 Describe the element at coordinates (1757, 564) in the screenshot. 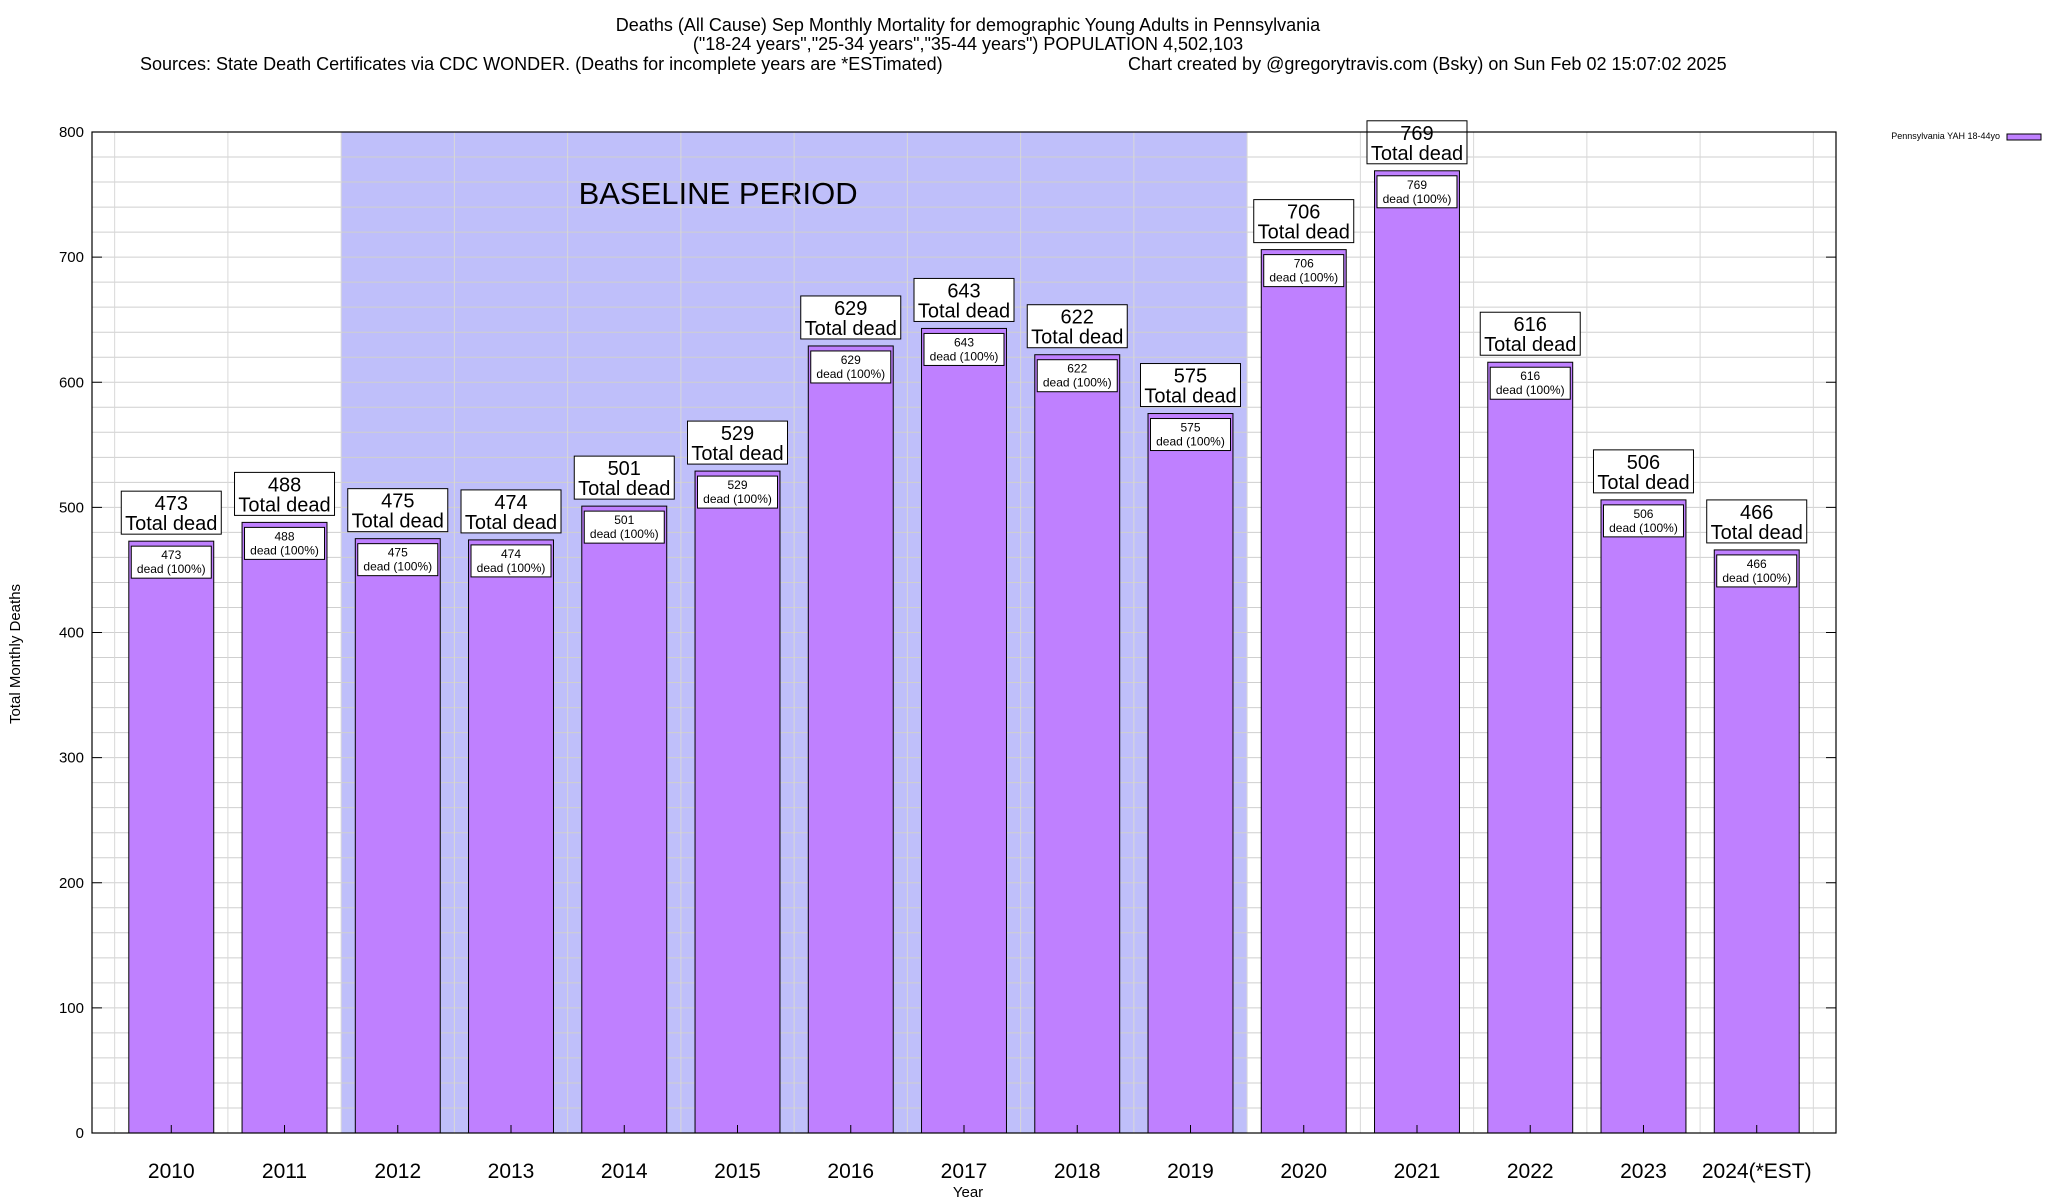

I see `segment-value-label: 466` at that location.